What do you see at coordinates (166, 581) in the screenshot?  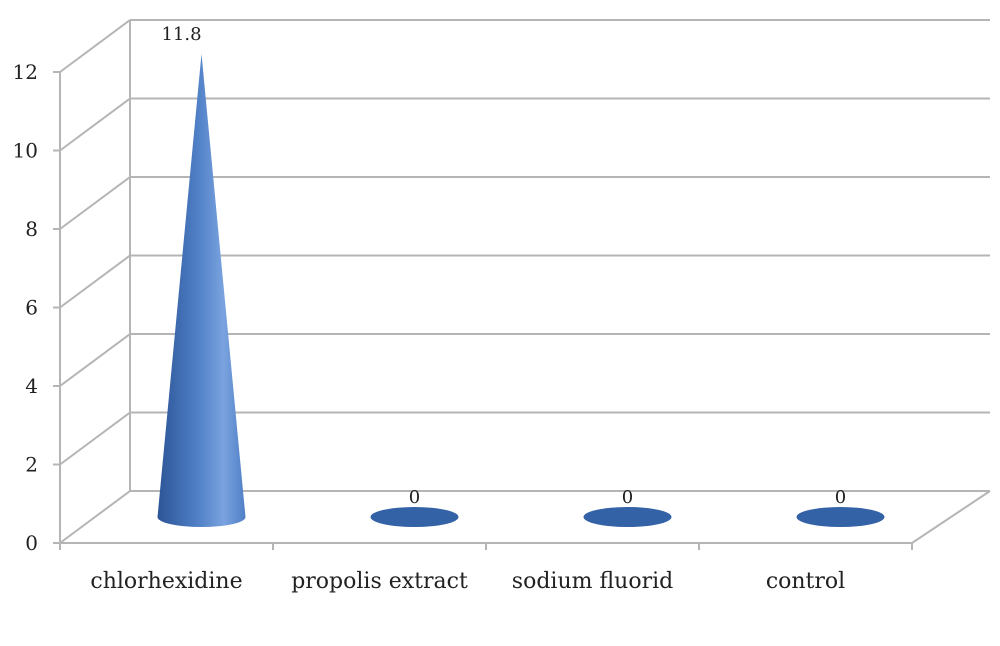 I see `category-label: chlorhexidine` at bounding box center [166, 581].